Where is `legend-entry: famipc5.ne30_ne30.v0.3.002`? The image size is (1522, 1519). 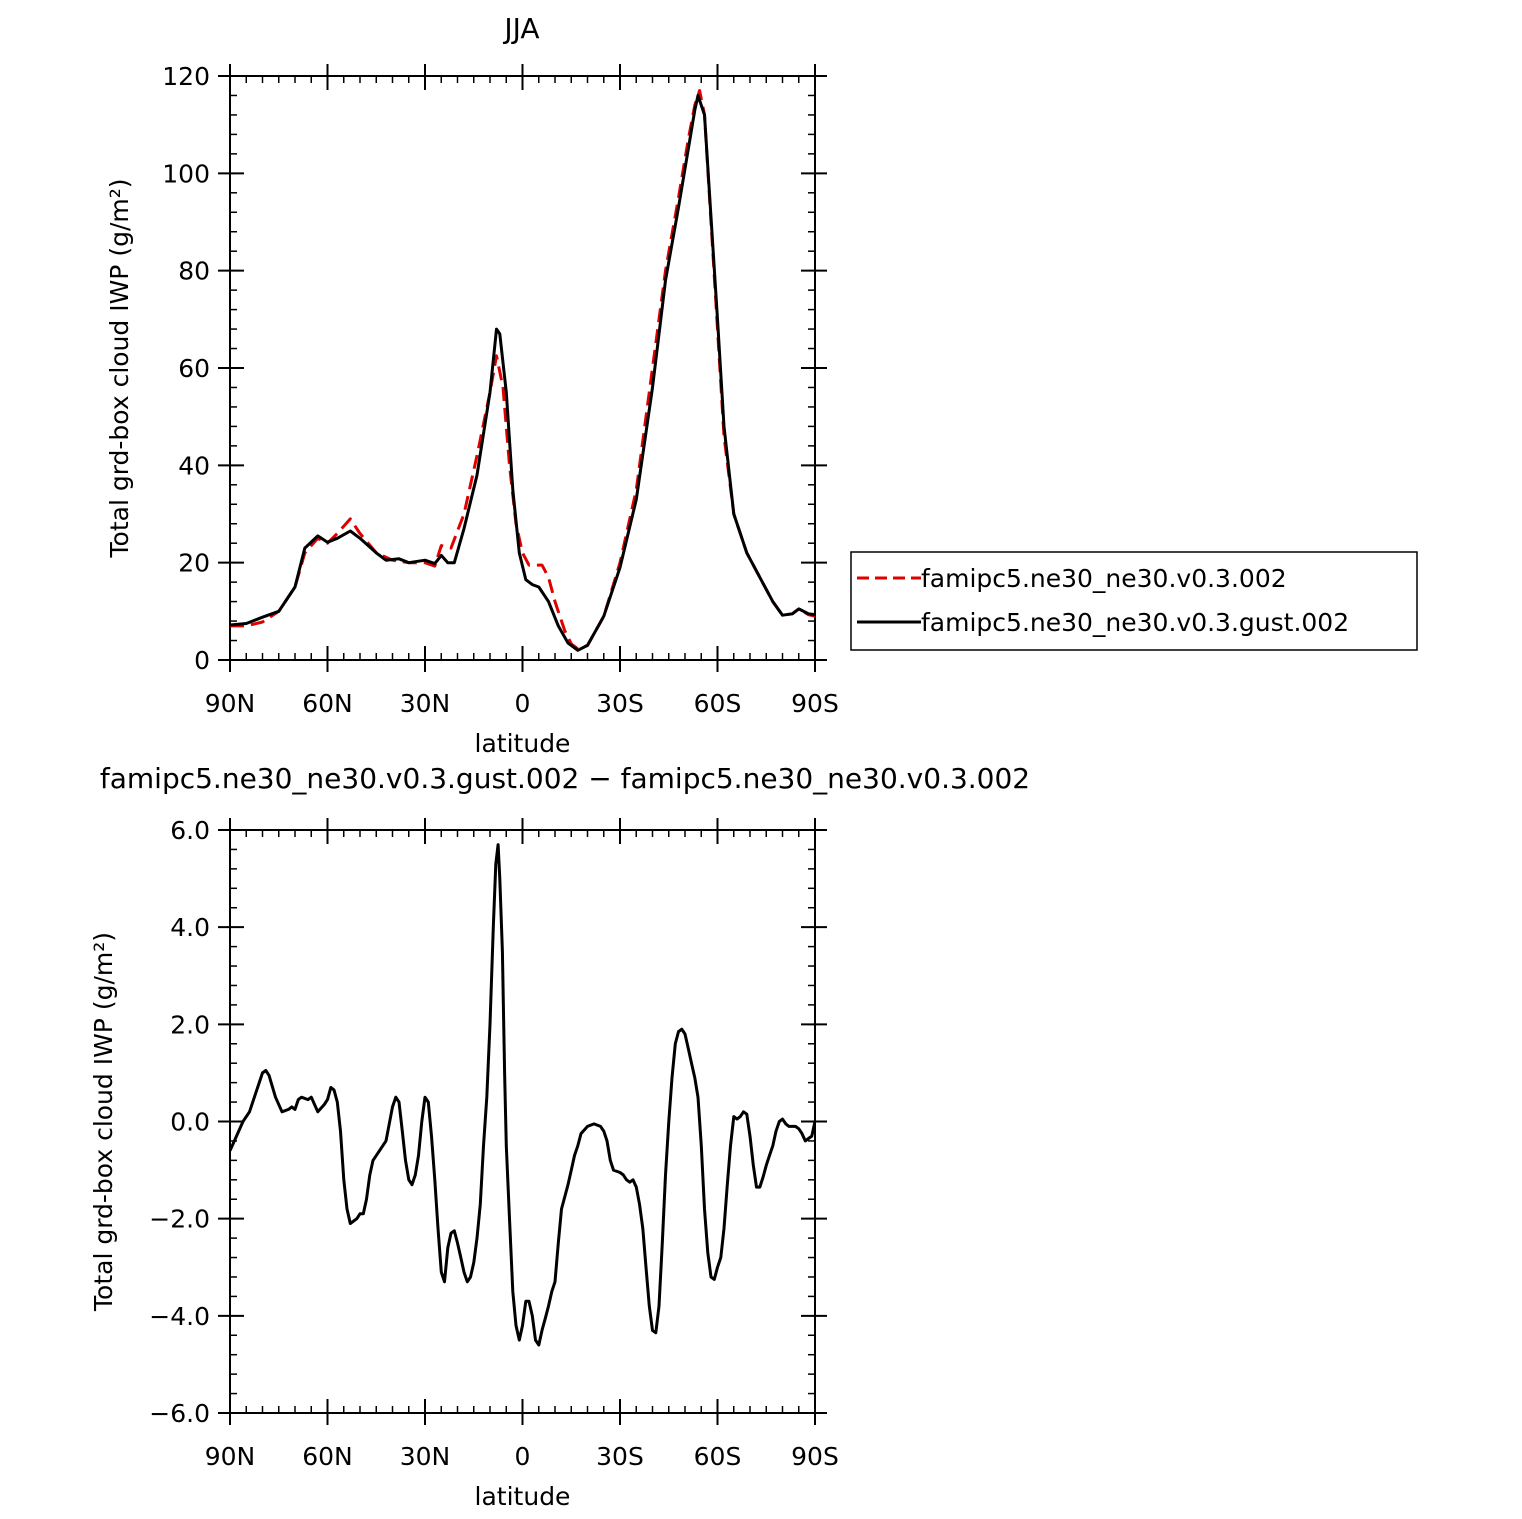
legend-entry: famipc5.ne30_ne30.v0.3.002 is located at coordinates (1104, 578).